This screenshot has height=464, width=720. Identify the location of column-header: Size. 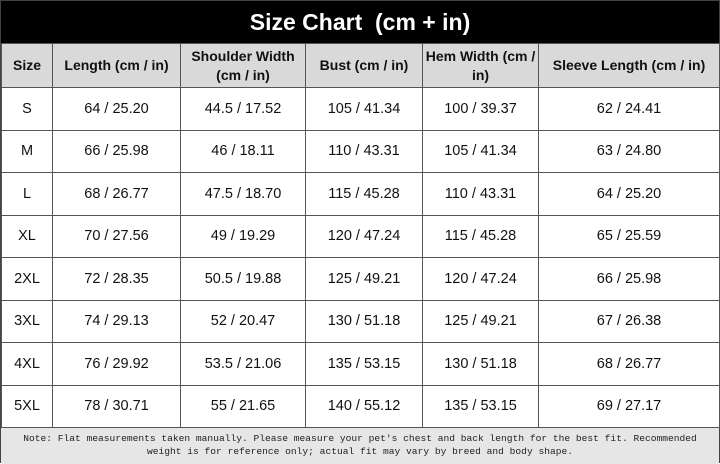
(27, 65).